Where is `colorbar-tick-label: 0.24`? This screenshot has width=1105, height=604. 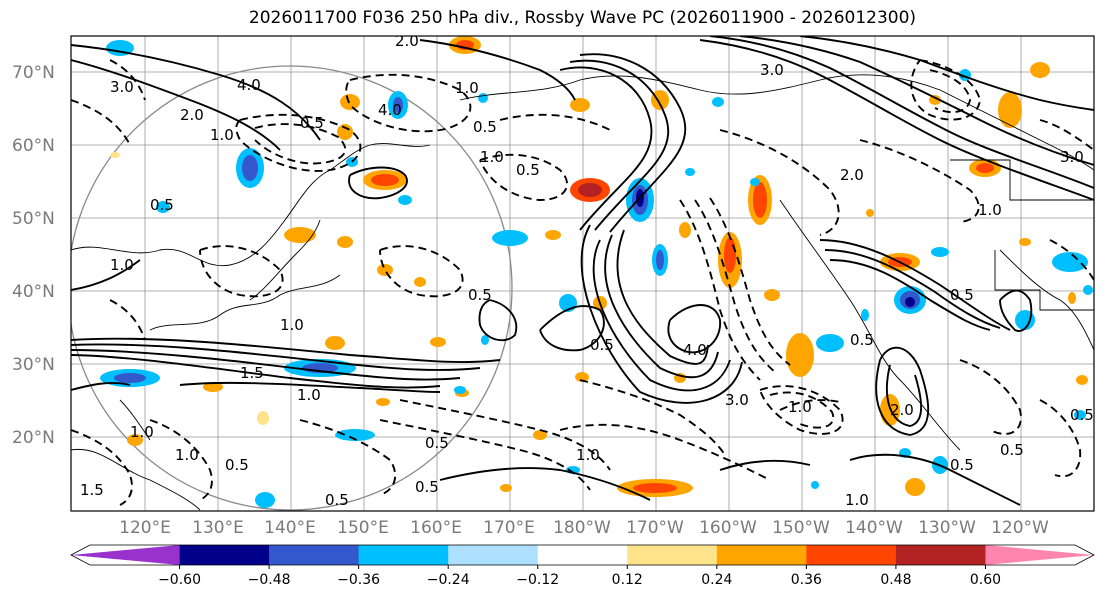
colorbar-tick-label: 0.24 is located at coordinates (716, 580).